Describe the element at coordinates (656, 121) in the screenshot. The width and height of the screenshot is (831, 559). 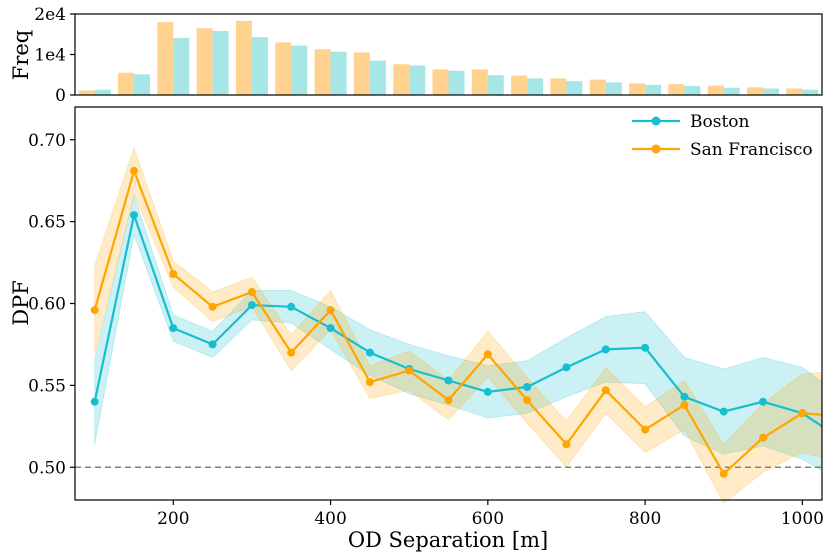
I see `legend-boston-marker` at that location.